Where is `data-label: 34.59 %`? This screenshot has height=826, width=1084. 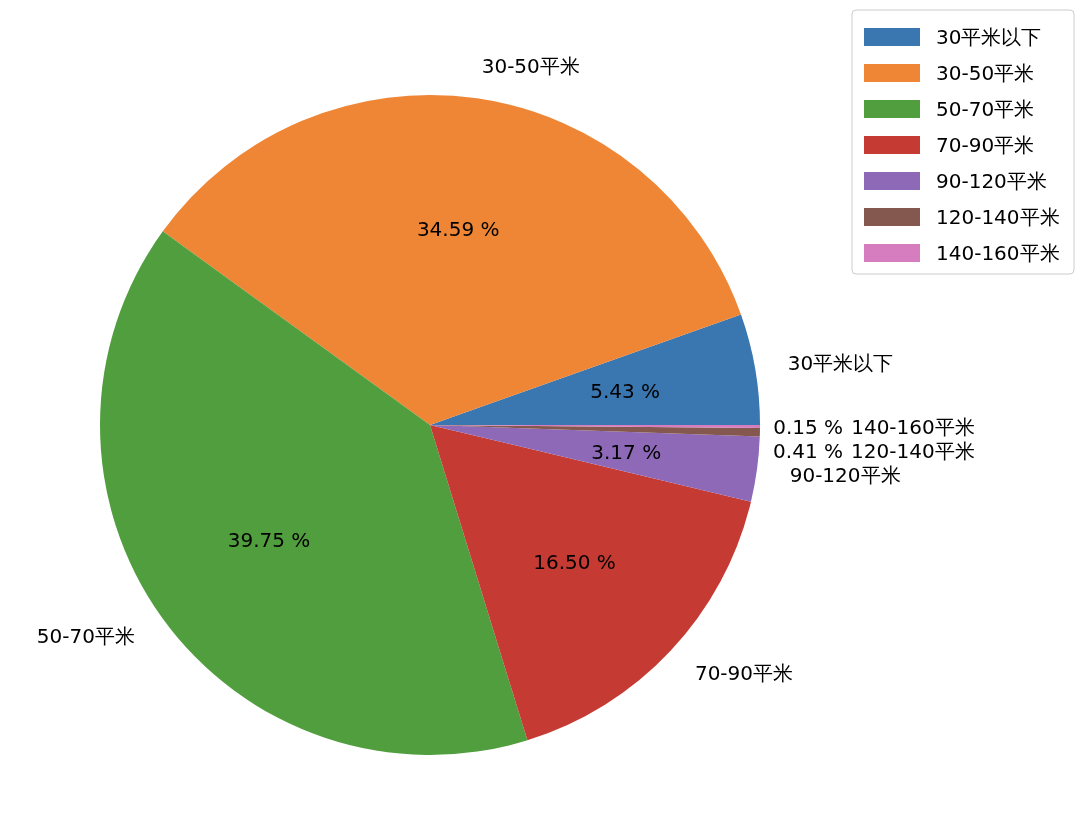
data-label: 34.59 % is located at coordinates (458, 229).